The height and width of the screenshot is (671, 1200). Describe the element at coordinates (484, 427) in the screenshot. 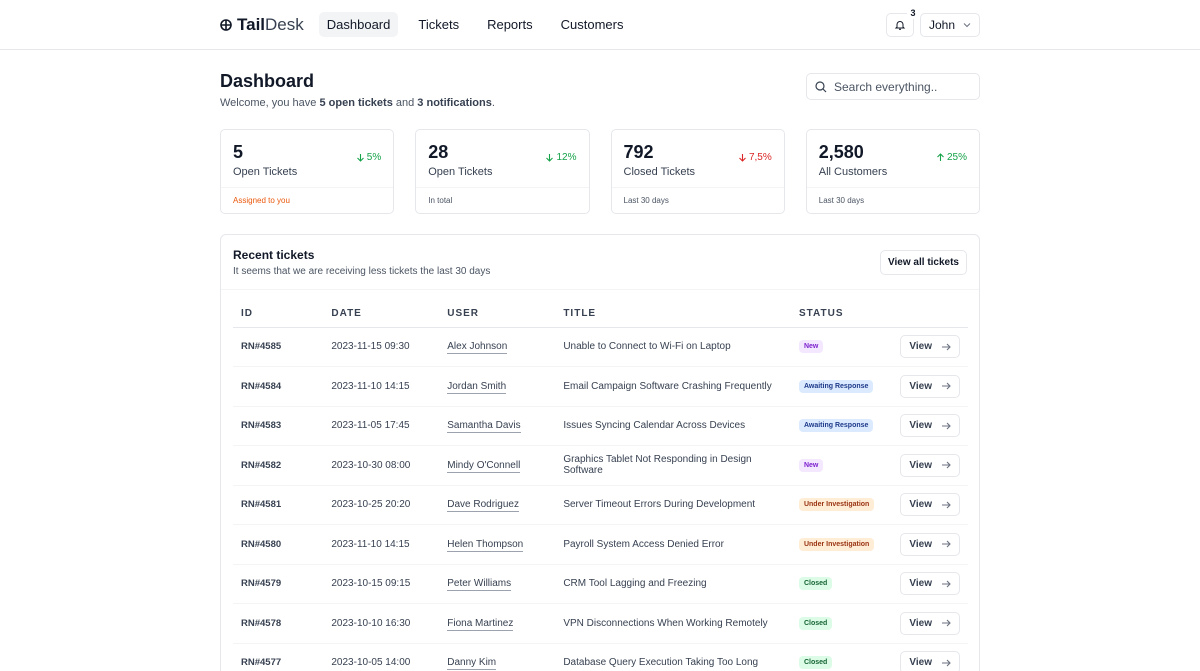

I see `ticket-user-link: Samantha Davis` at that location.